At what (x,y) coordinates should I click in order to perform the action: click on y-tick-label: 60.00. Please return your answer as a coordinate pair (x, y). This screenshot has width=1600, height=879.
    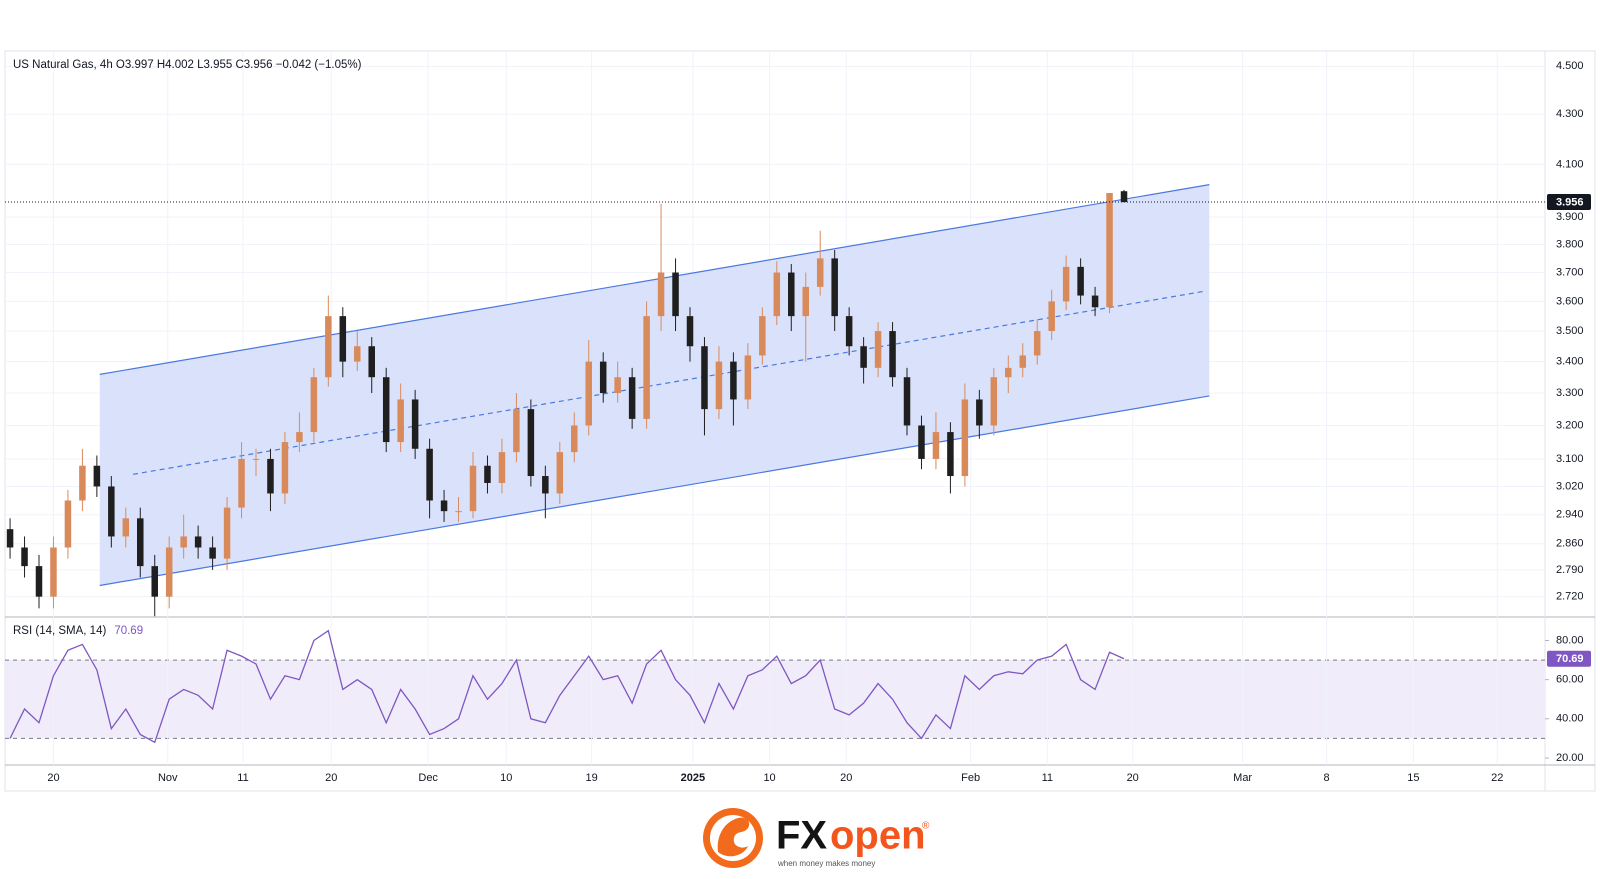
    Looking at the image, I should click on (1570, 680).